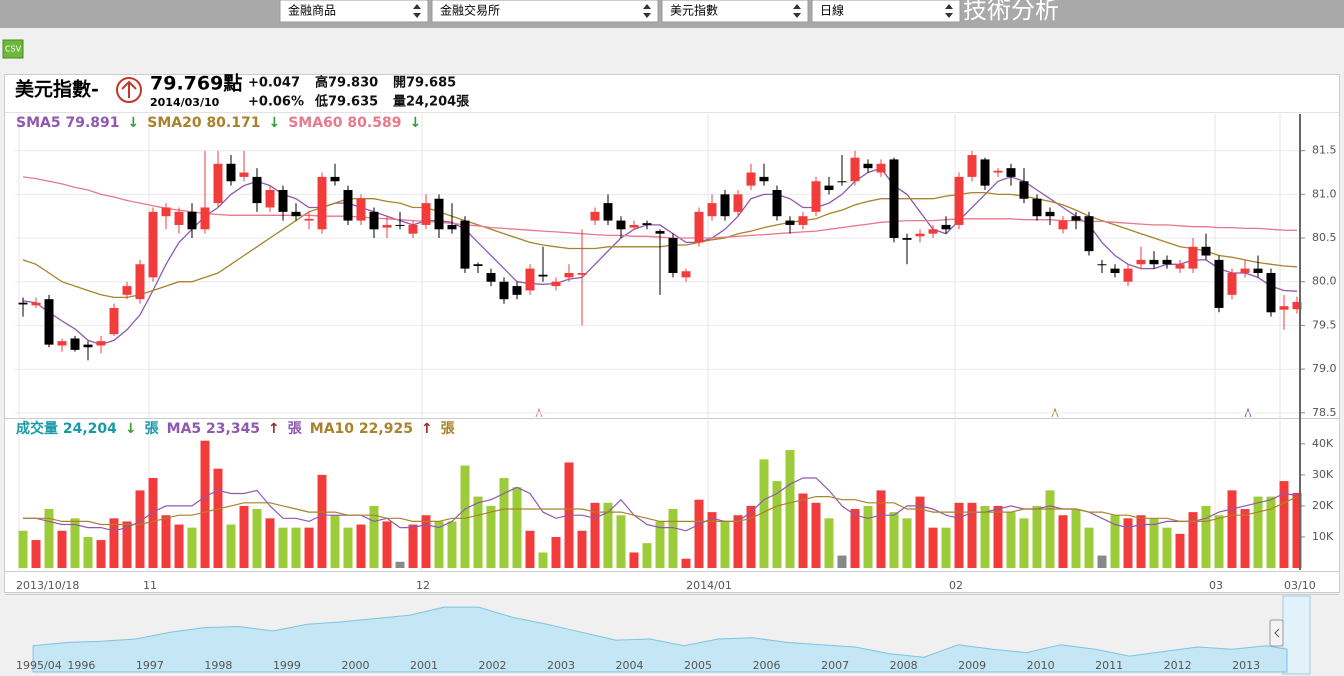 Image resolution: width=1344 pixels, height=676 pixels. What do you see at coordinates (832, 10) in the screenshot?
I see `select-text: 日線` at bounding box center [832, 10].